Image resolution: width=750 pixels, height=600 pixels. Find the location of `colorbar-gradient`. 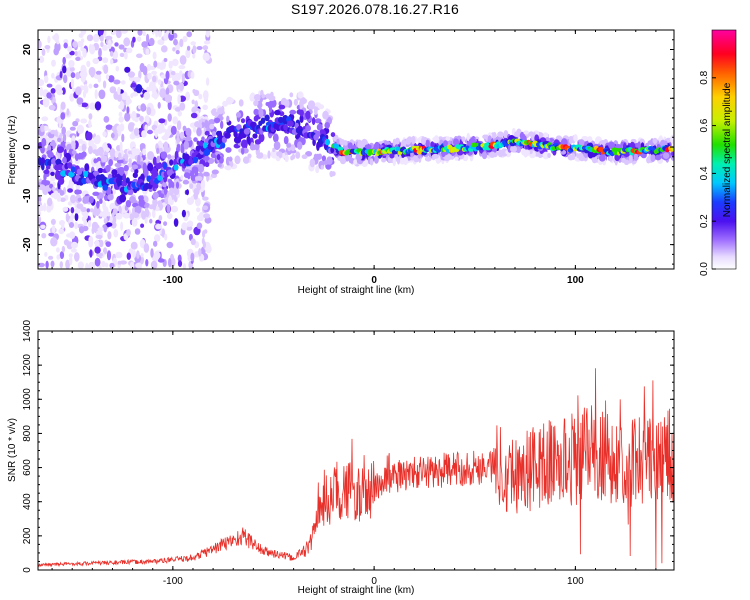

colorbar-gradient is located at coordinates (724, 149).